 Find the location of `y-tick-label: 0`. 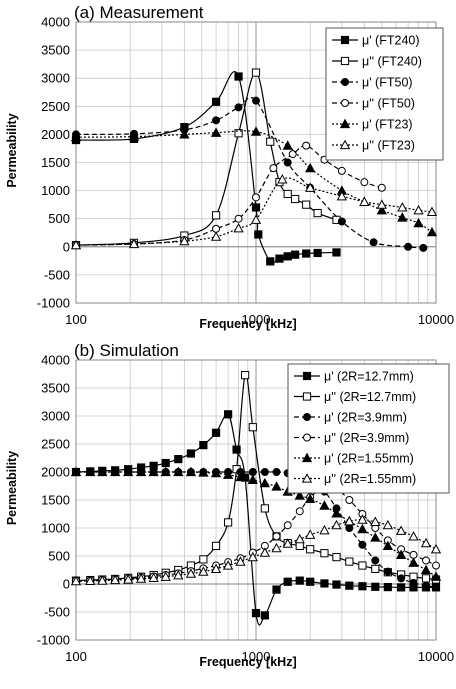

y-tick-label: 0 is located at coordinates (66, 246).